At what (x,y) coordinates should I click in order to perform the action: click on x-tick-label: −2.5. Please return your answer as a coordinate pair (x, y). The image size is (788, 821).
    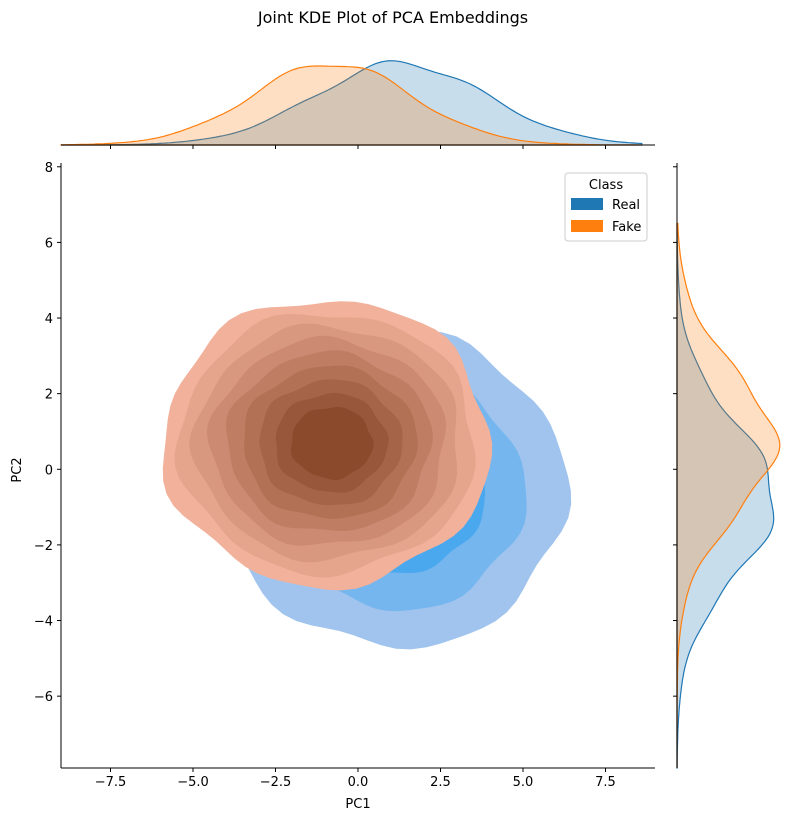
    Looking at the image, I should click on (276, 782).